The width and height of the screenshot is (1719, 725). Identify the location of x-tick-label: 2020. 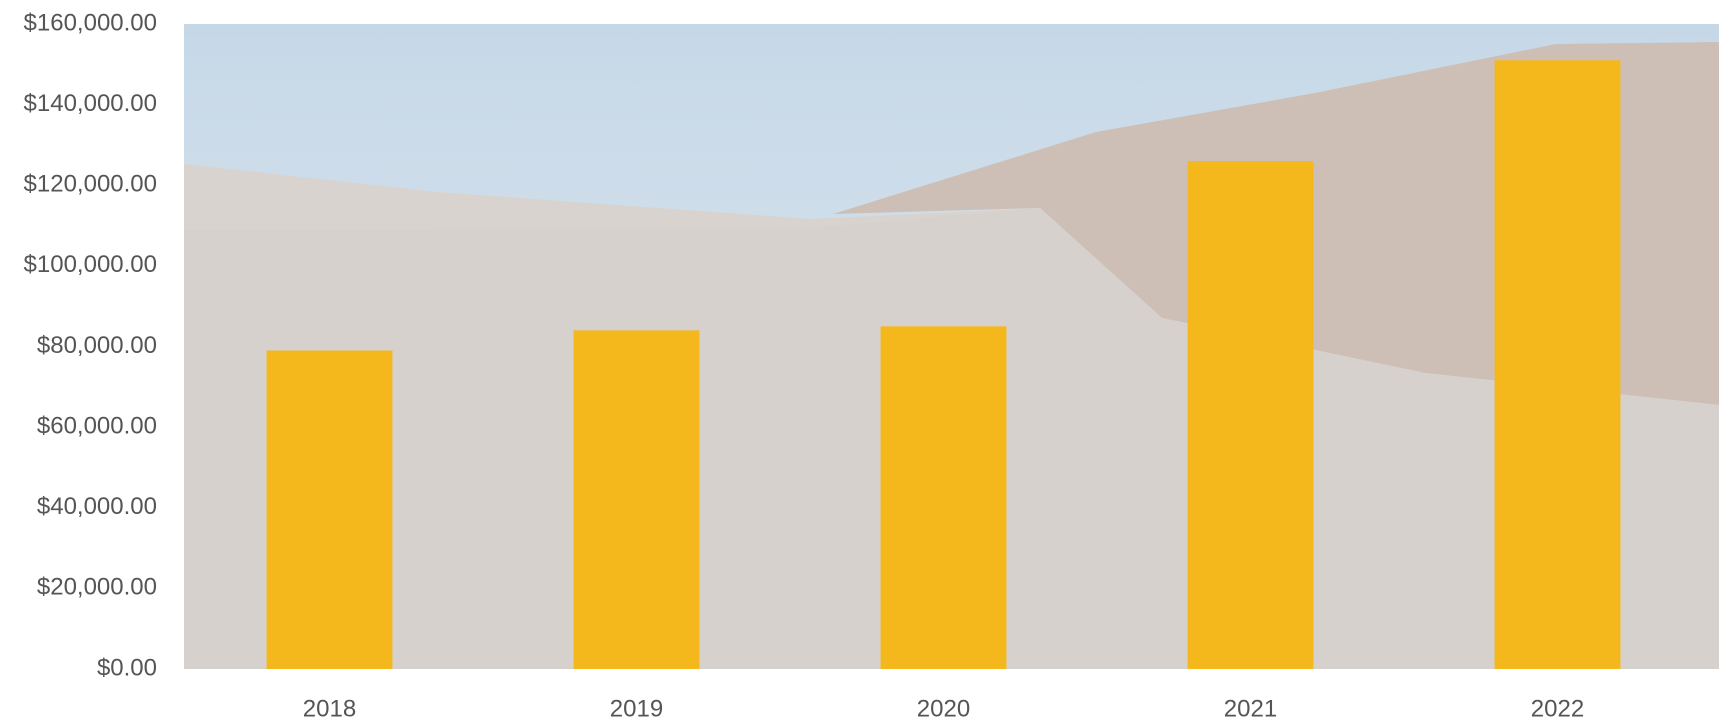
(943, 708).